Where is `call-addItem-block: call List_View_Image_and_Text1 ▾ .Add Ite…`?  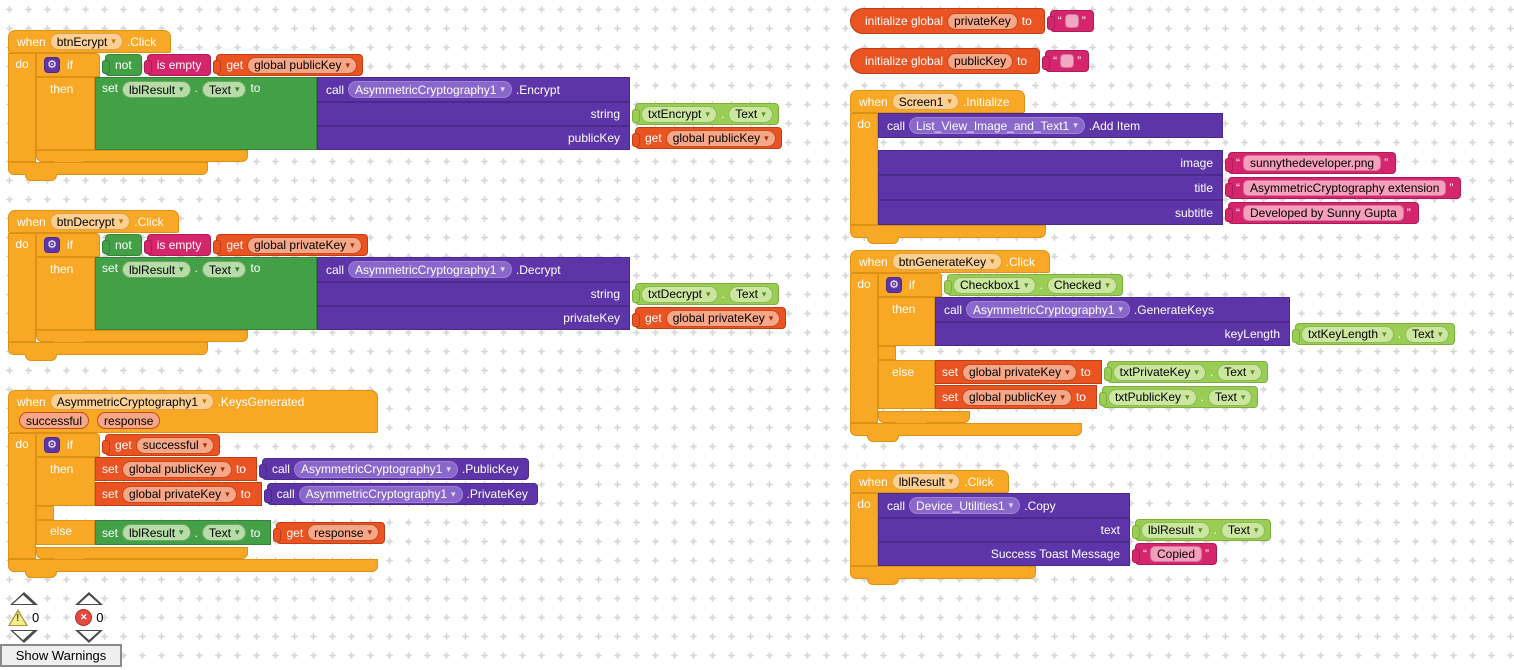
call-addItem-block: call List_View_Image_and_Text1 ▾ .Add Ite… is located at coordinates (1170, 169).